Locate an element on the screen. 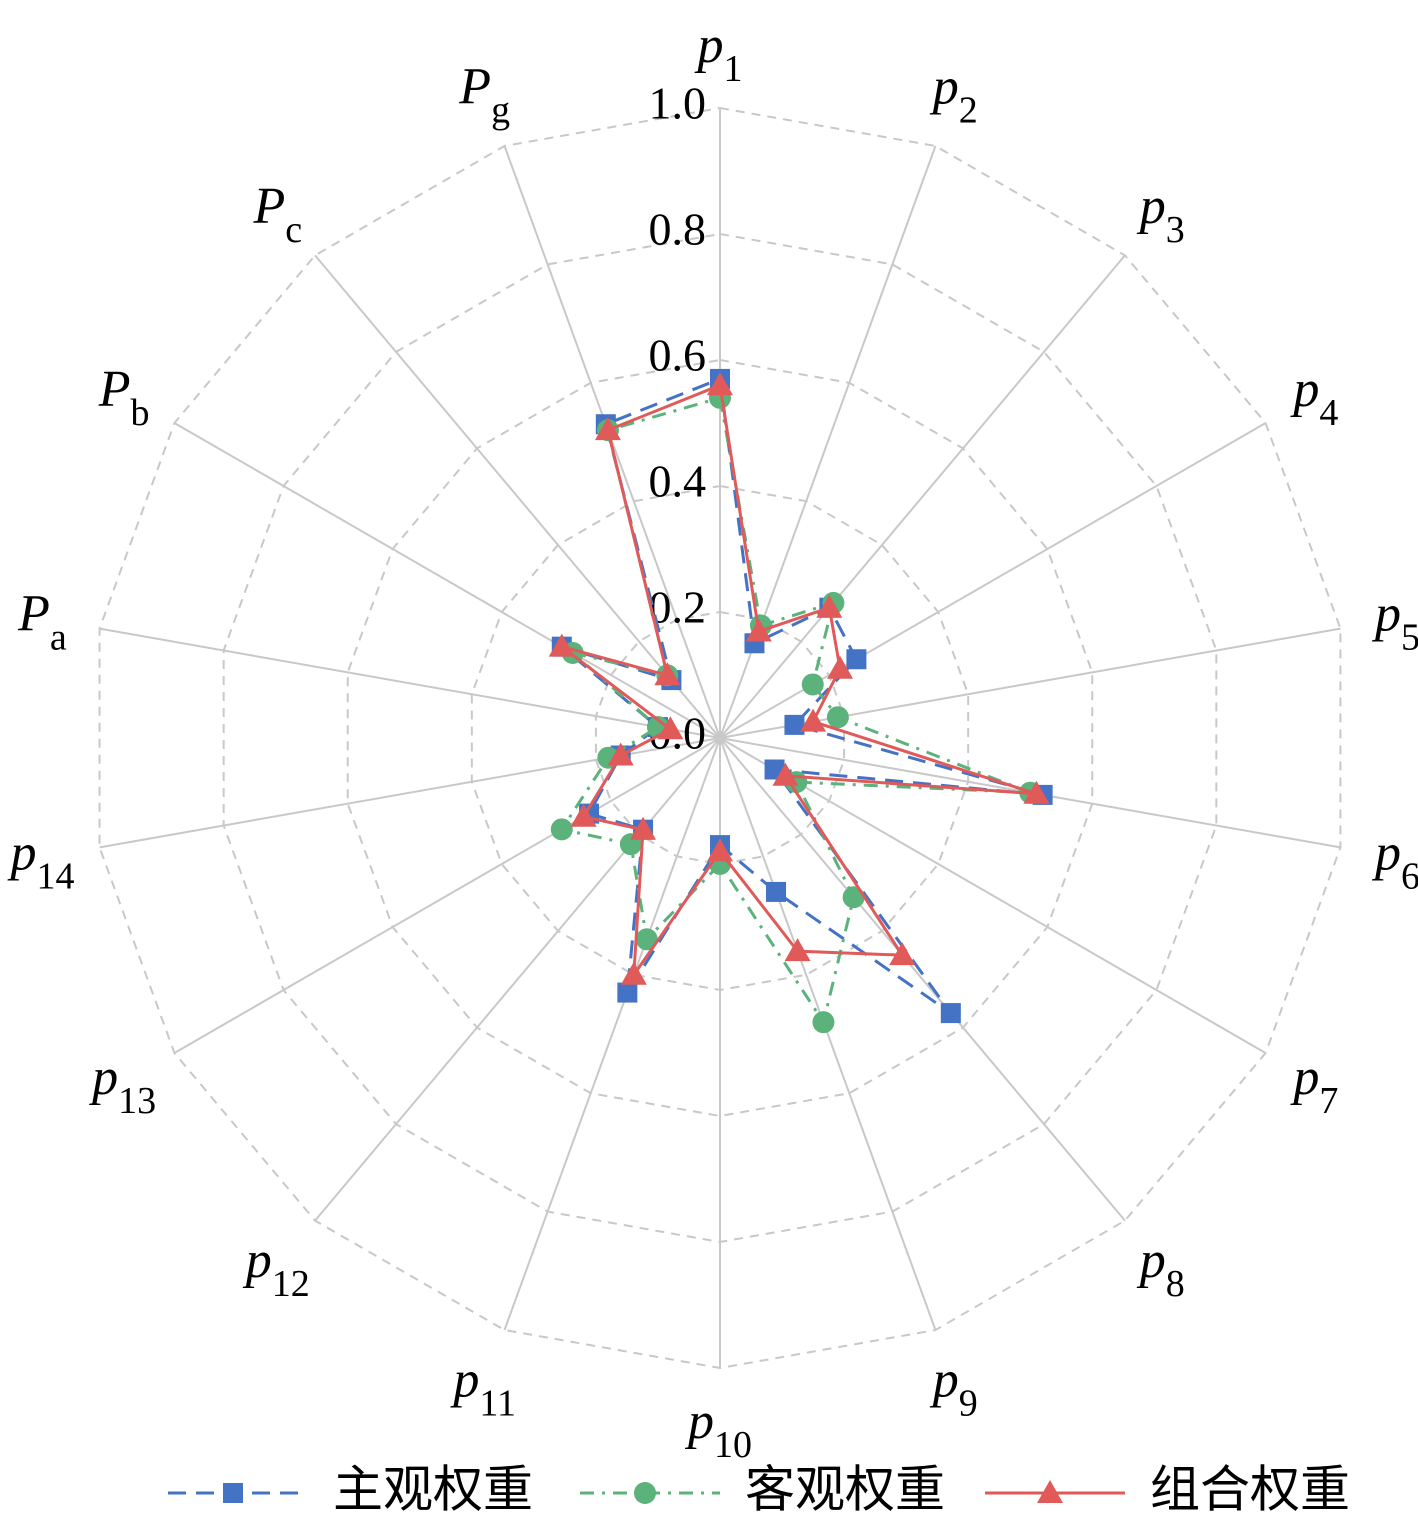 The width and height of the screenshot is (1418, 1539). category-label: p2 is located at coordinates (953, 94).